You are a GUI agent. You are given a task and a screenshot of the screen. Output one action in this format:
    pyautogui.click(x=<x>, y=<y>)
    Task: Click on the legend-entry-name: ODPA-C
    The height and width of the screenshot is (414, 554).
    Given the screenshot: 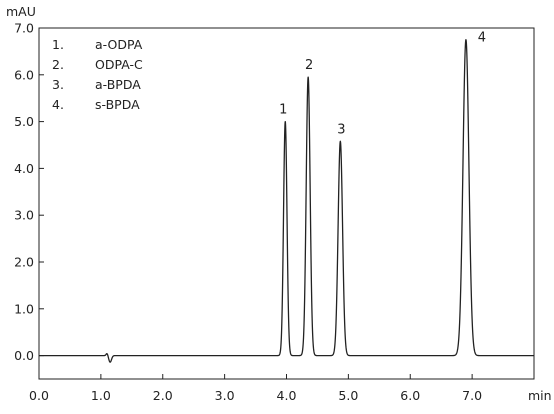 What is the action you would take?
    pyautogui.click(x=119, y=64)
    